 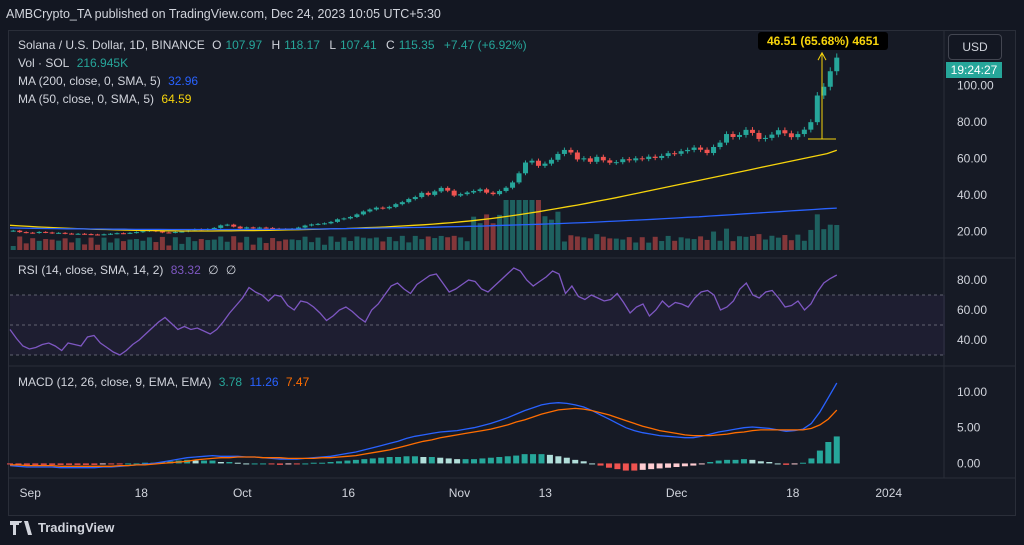 I want to click on ma200-legend: MA (200, close, 0, SMA, 5) 32.96, so click(x=110, y=81).